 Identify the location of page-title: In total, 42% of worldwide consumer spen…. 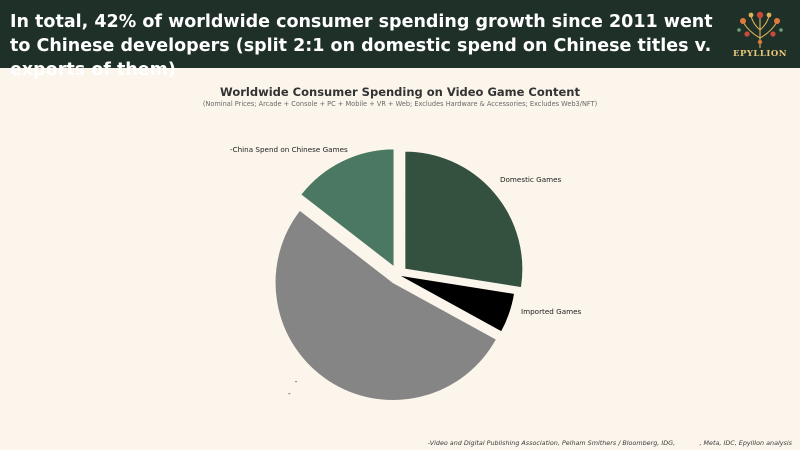
(361, 46).